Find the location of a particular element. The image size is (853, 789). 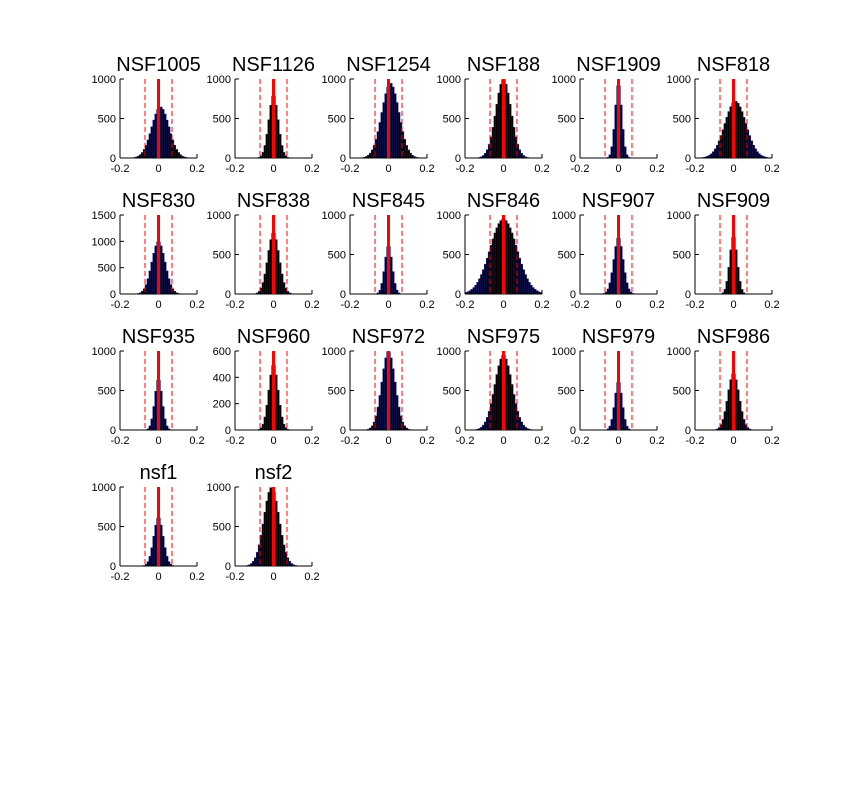

panel-title: NSF1909 is located at coordinates (618, 65).